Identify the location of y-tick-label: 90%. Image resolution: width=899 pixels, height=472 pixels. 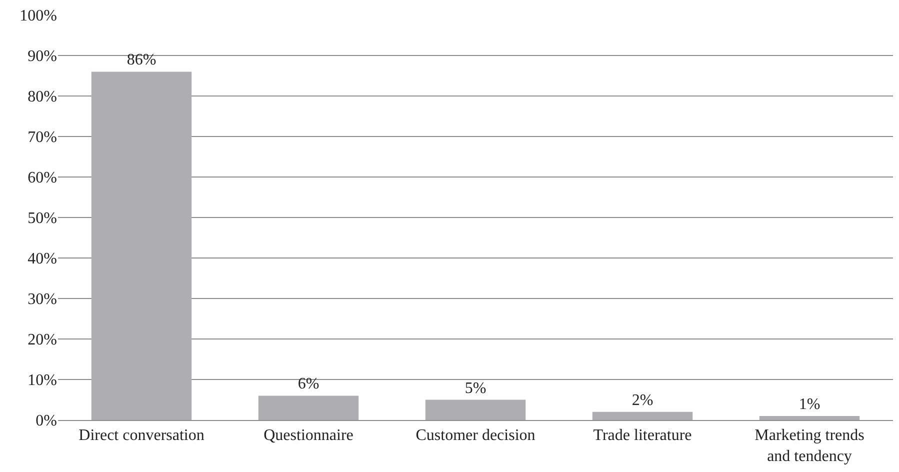
(42, 57).